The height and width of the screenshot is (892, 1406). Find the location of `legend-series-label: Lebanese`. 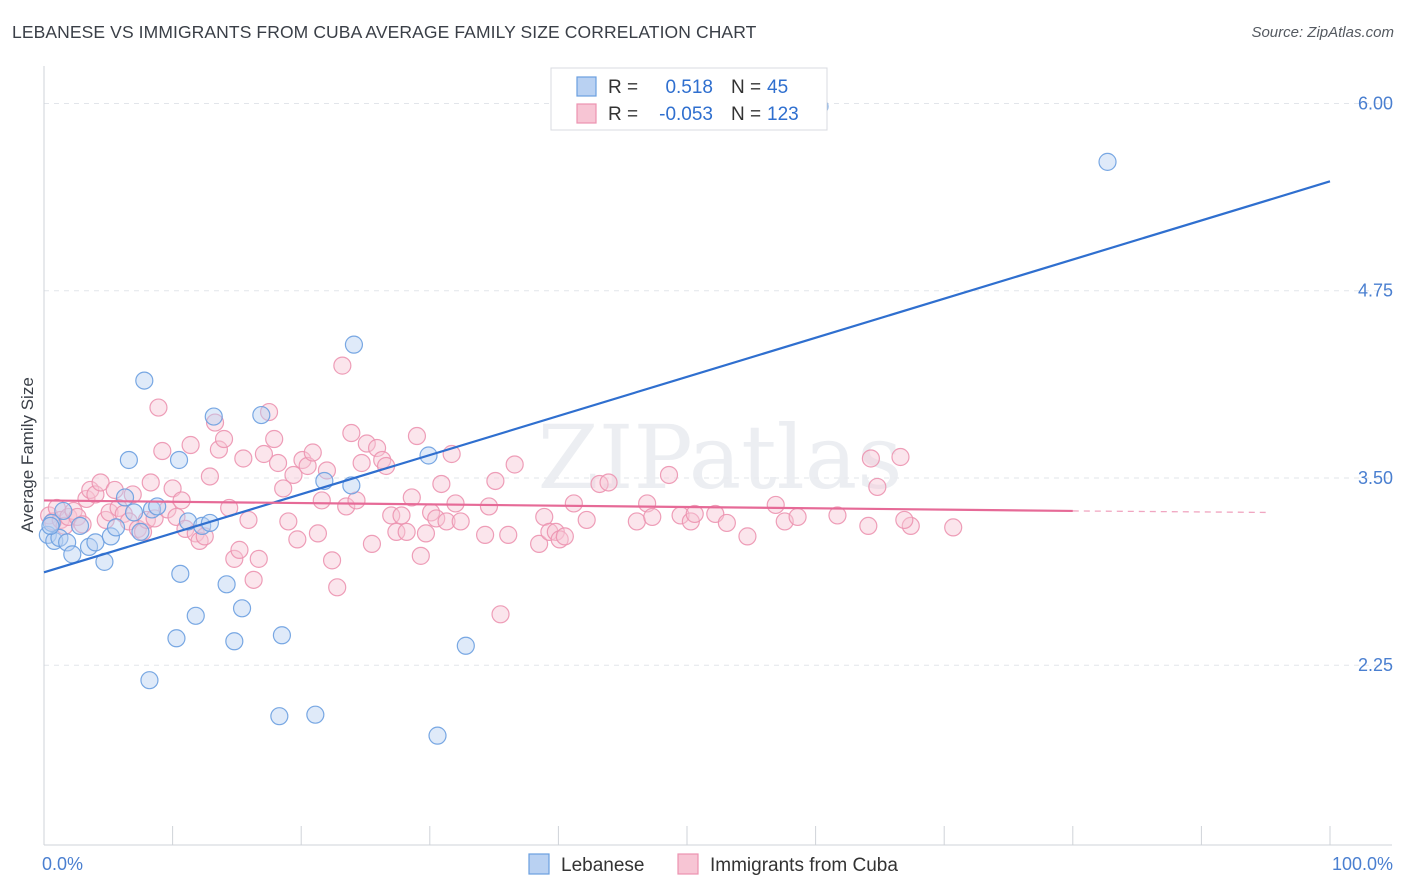

legend-series-label: Lebanese is located at coordinates (602, 865).